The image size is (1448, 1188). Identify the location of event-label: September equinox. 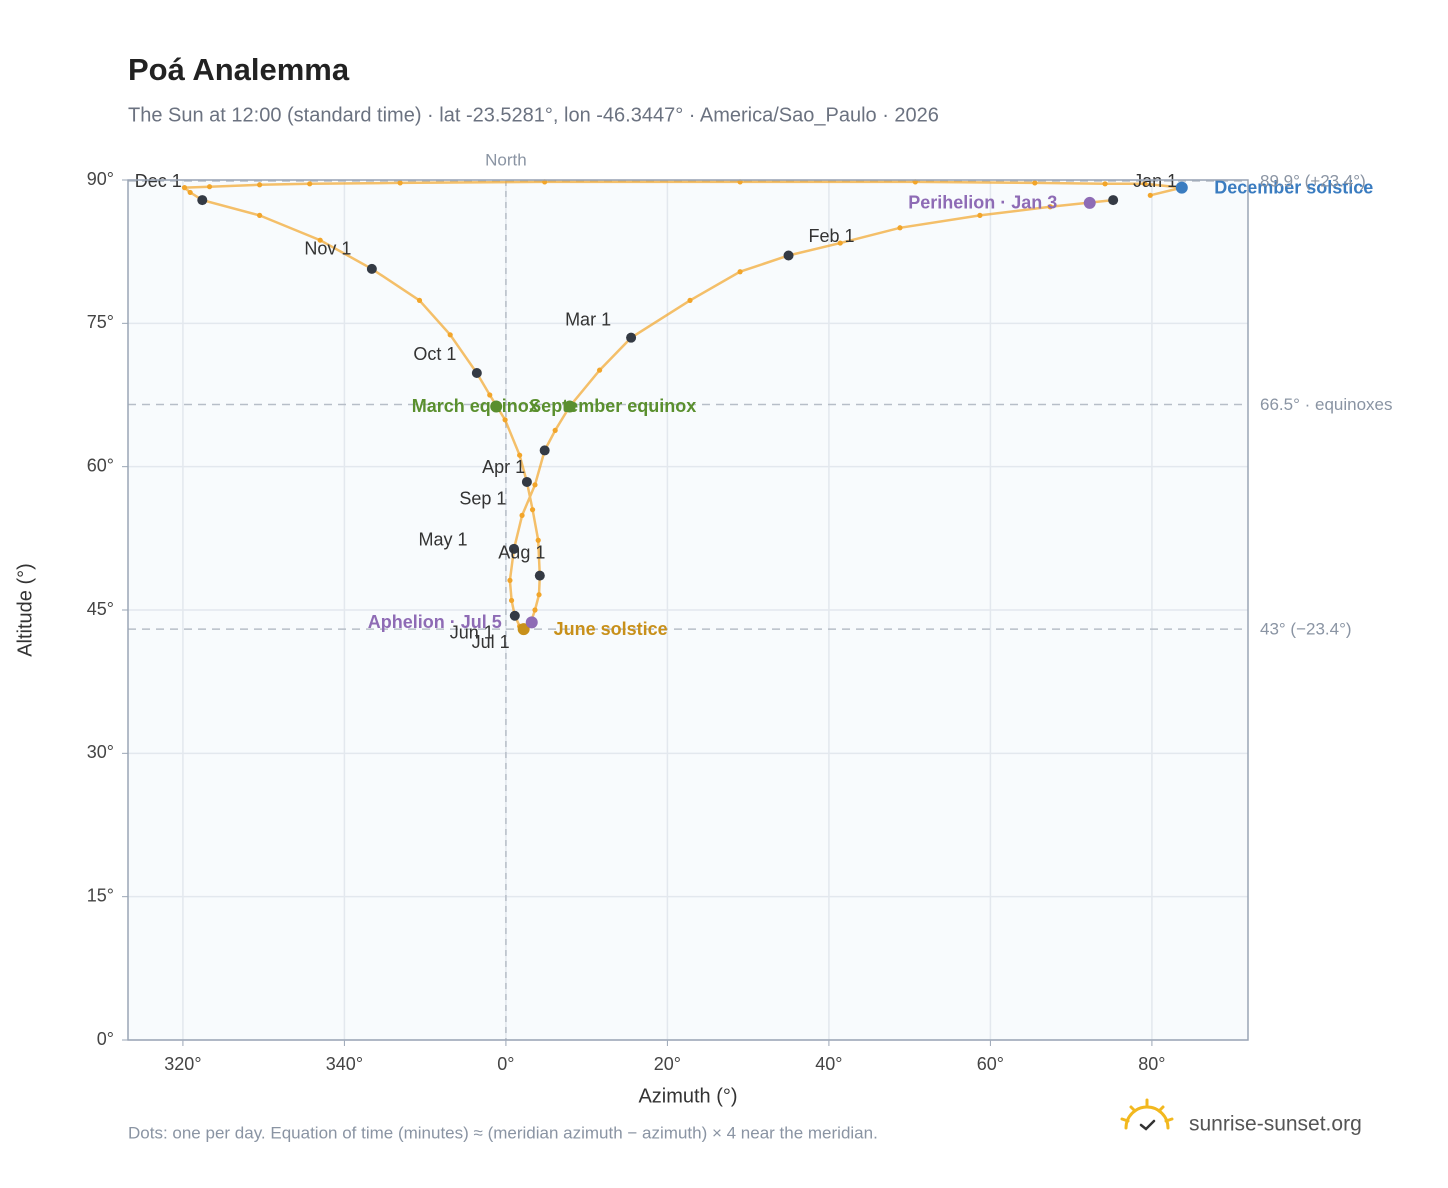
(612, 406).